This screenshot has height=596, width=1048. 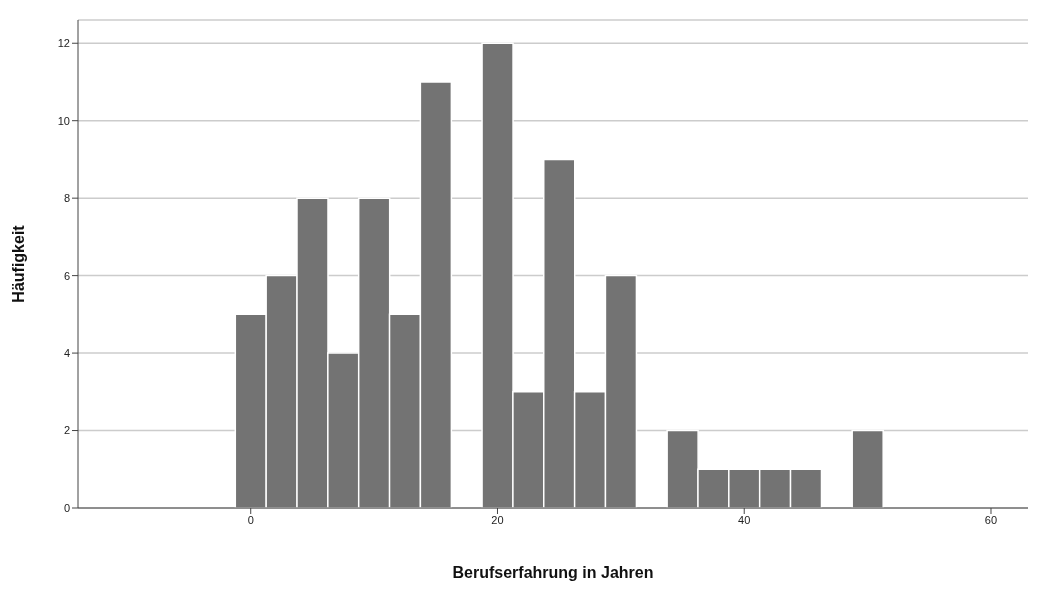 I want to click on y-tick-label: 10, so click(x=63, y=120).